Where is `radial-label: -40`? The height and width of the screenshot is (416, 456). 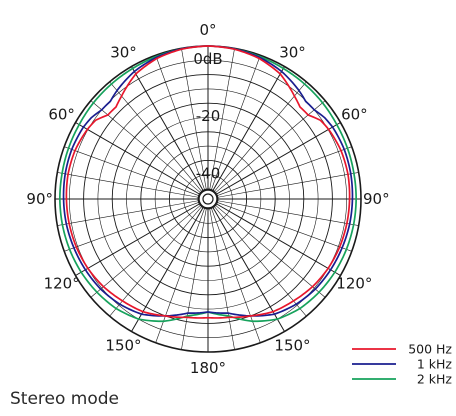 radial-label: -40 is located at coordinates (208, 173).